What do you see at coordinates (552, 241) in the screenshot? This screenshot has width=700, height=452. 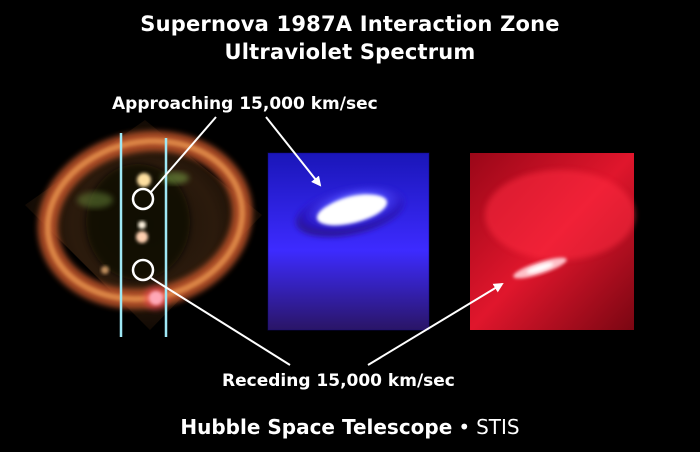 I see `red-spectrum-panel` at bounding box center [552, 241].